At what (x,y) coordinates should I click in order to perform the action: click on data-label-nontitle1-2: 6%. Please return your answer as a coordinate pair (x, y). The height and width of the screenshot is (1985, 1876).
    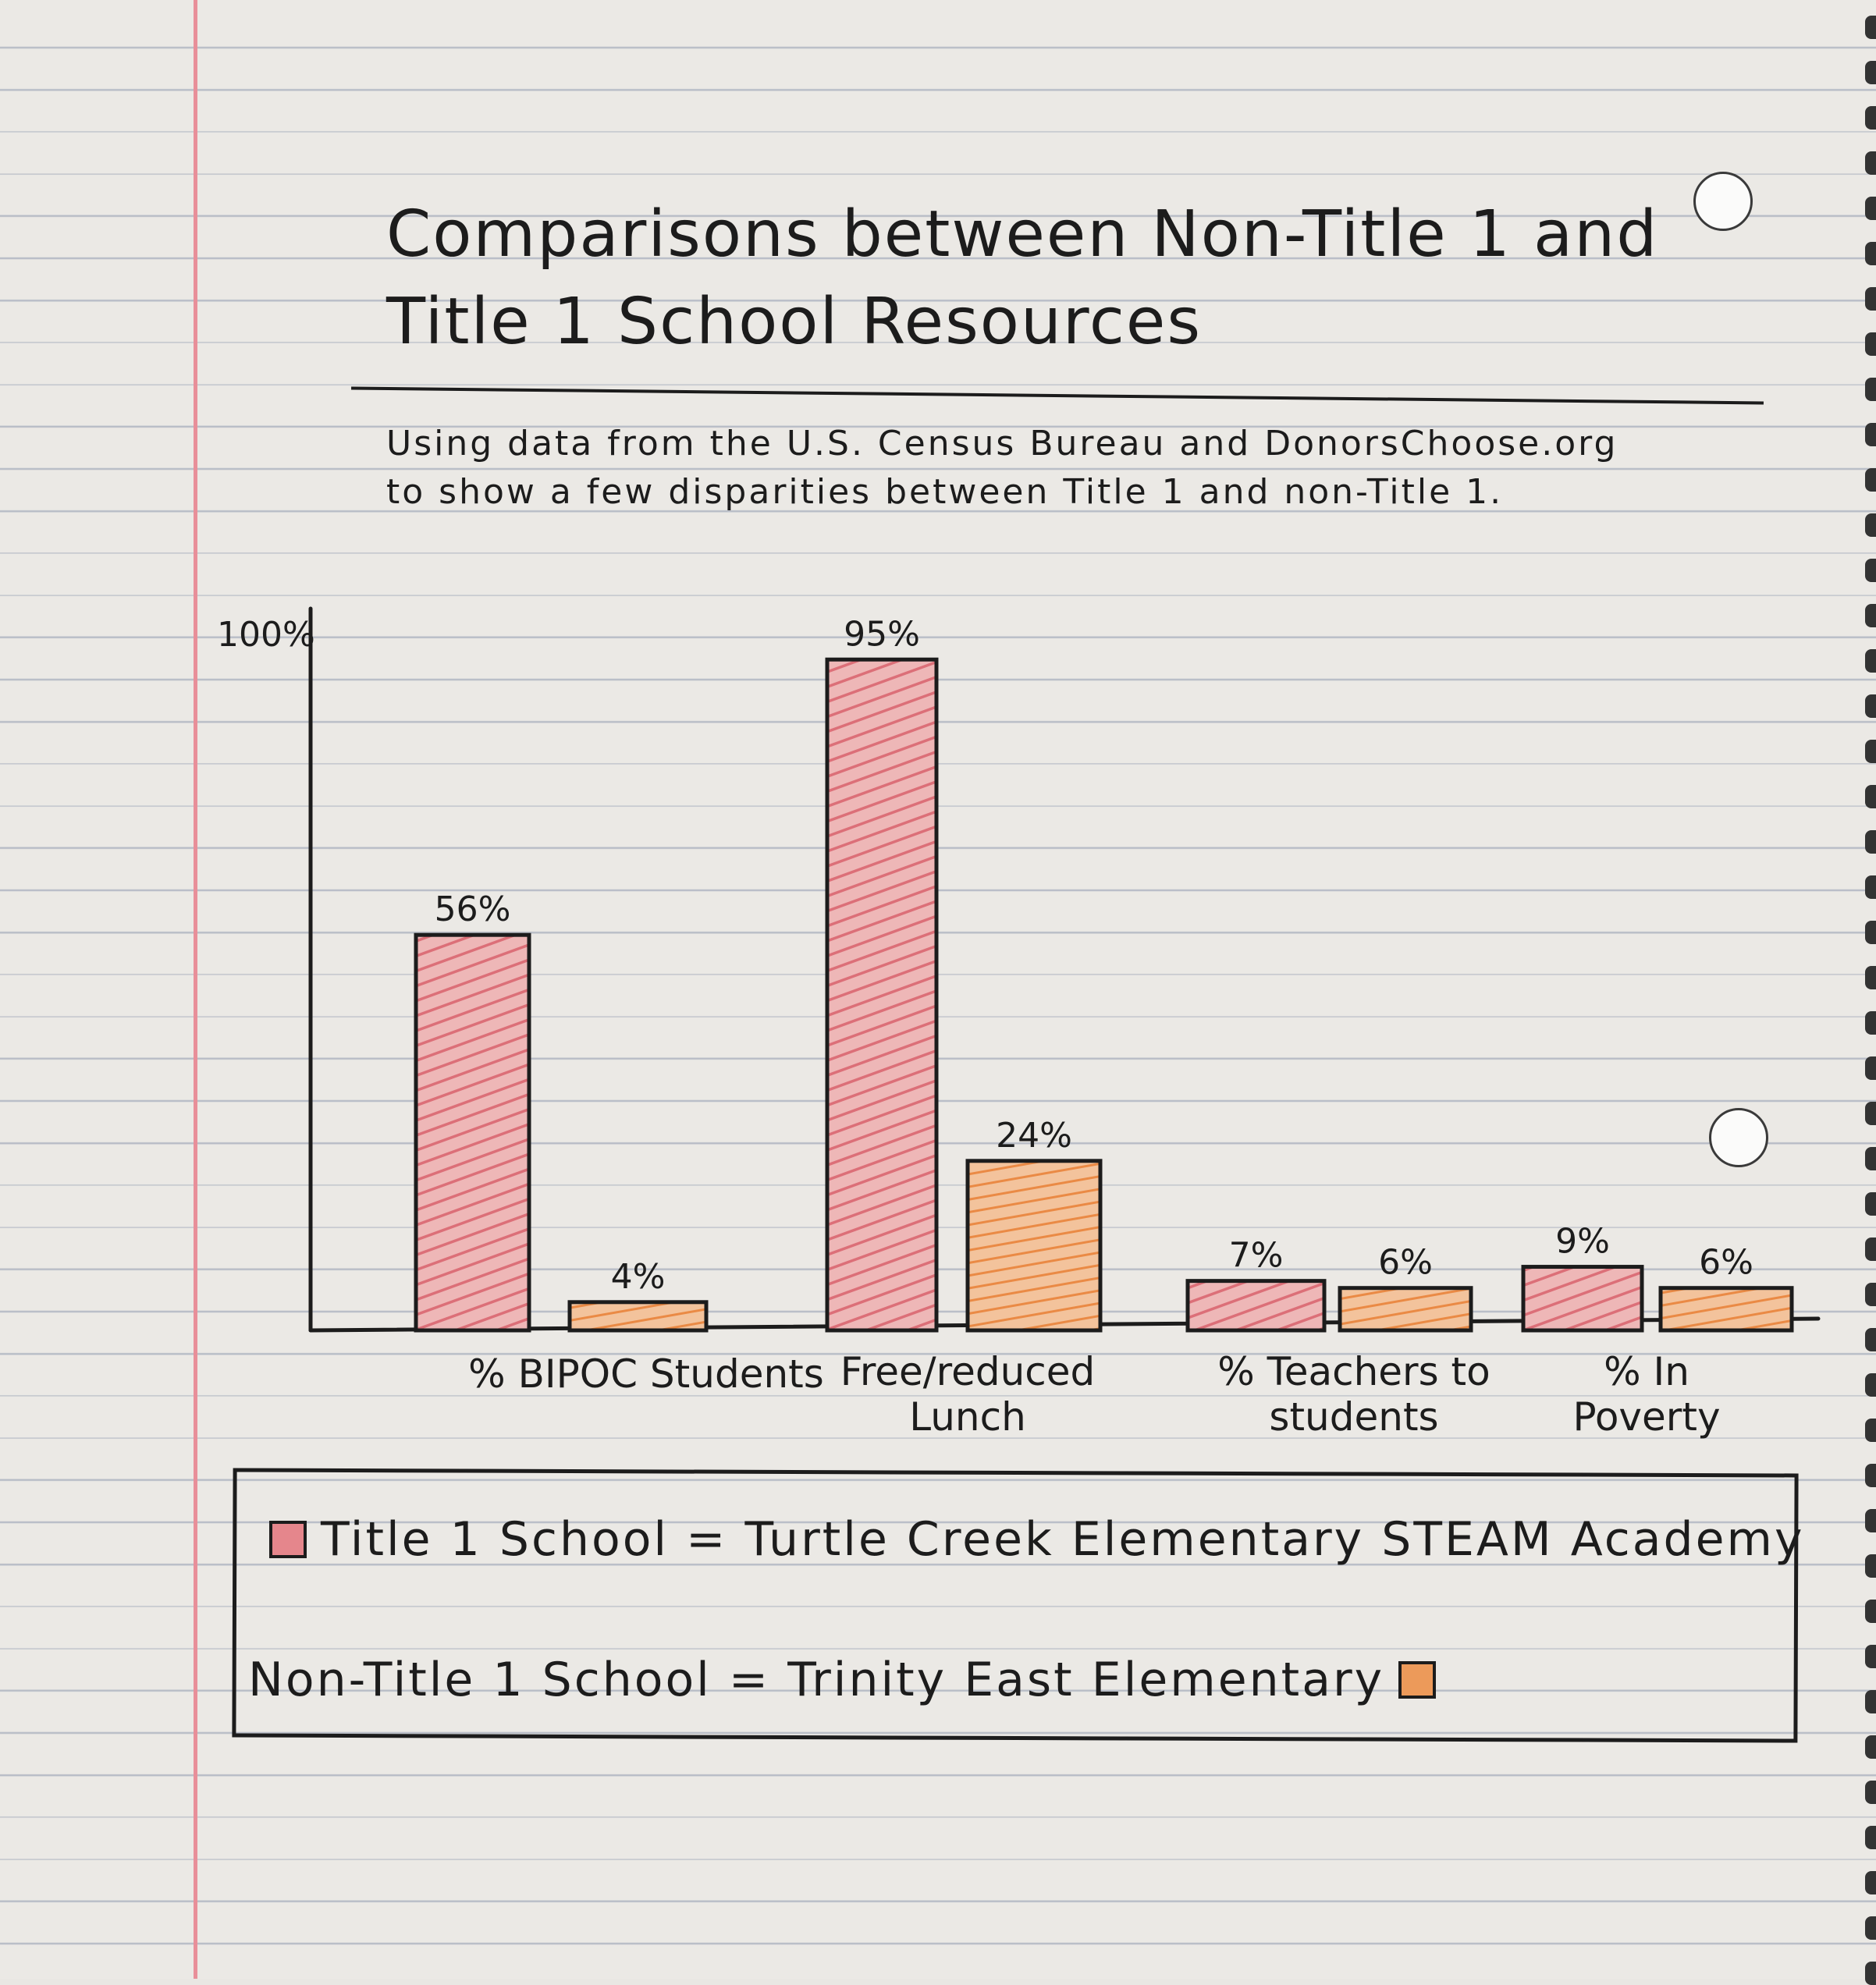
    Looking at the image, I should click on (1405, 1263).